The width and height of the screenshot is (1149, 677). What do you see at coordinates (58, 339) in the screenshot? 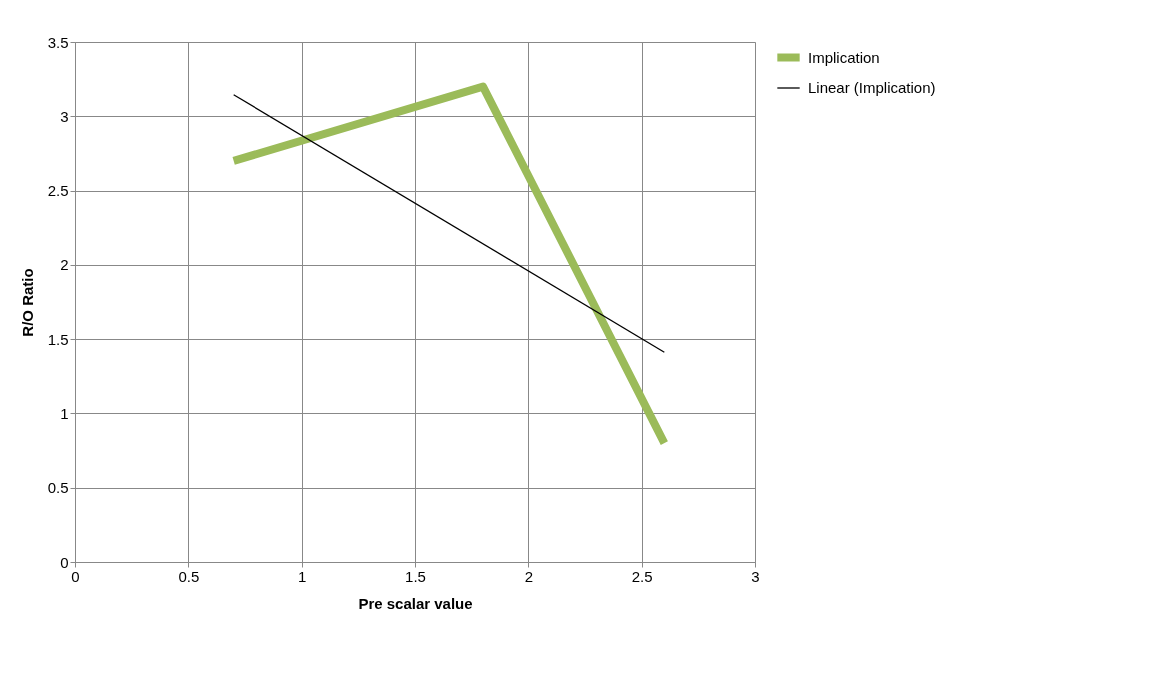
I see `y-tick-label: 1.5` at bounding box center [58, 339].